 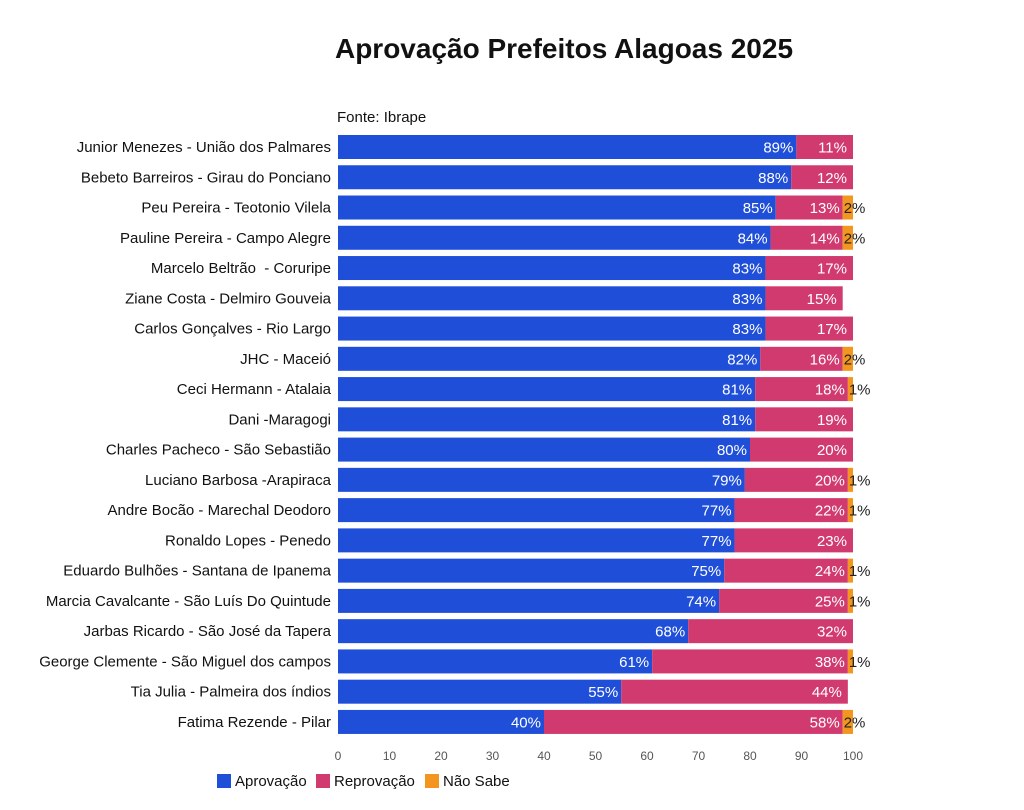 What do you see at coordinates (758, 208) in the screenshot?
I see `value-label-aprovacao: 85%` at bounding box center [758, 208].